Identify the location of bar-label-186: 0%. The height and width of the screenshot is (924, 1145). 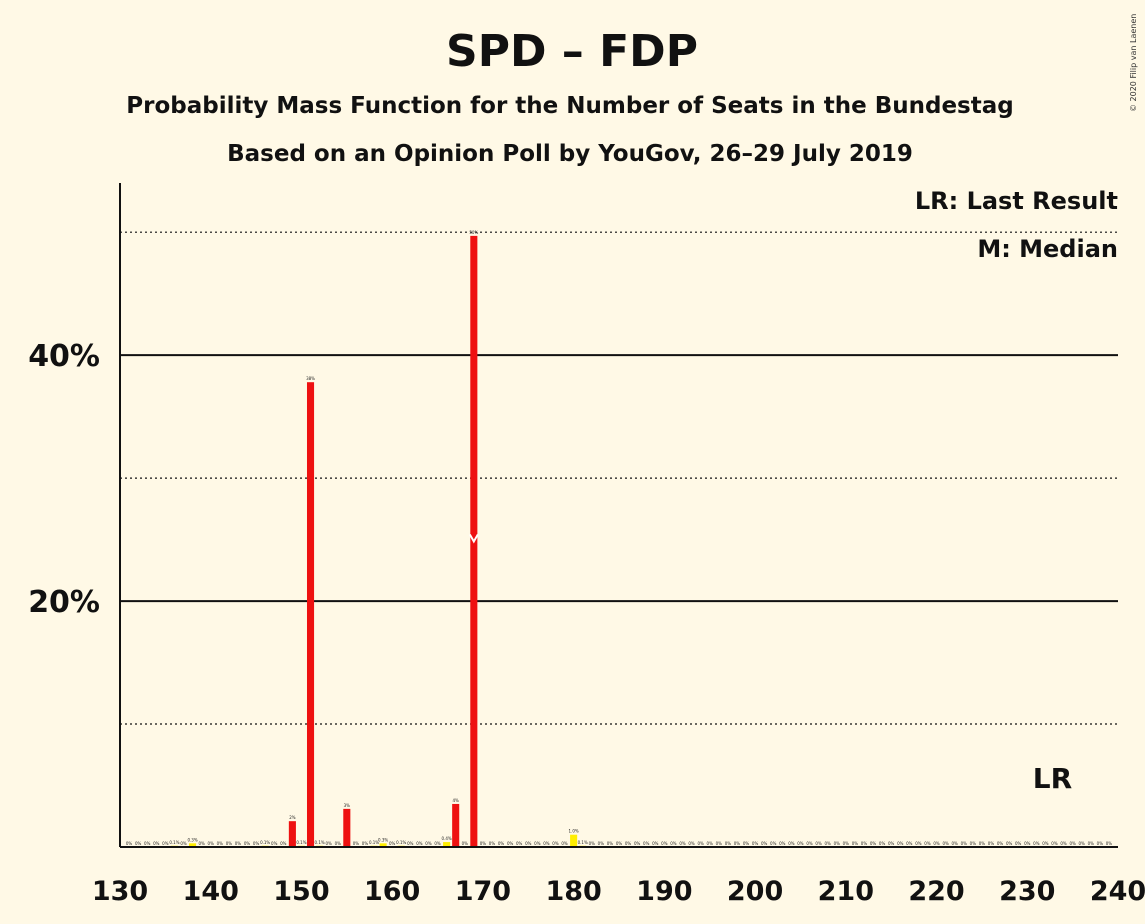
(628, 843).